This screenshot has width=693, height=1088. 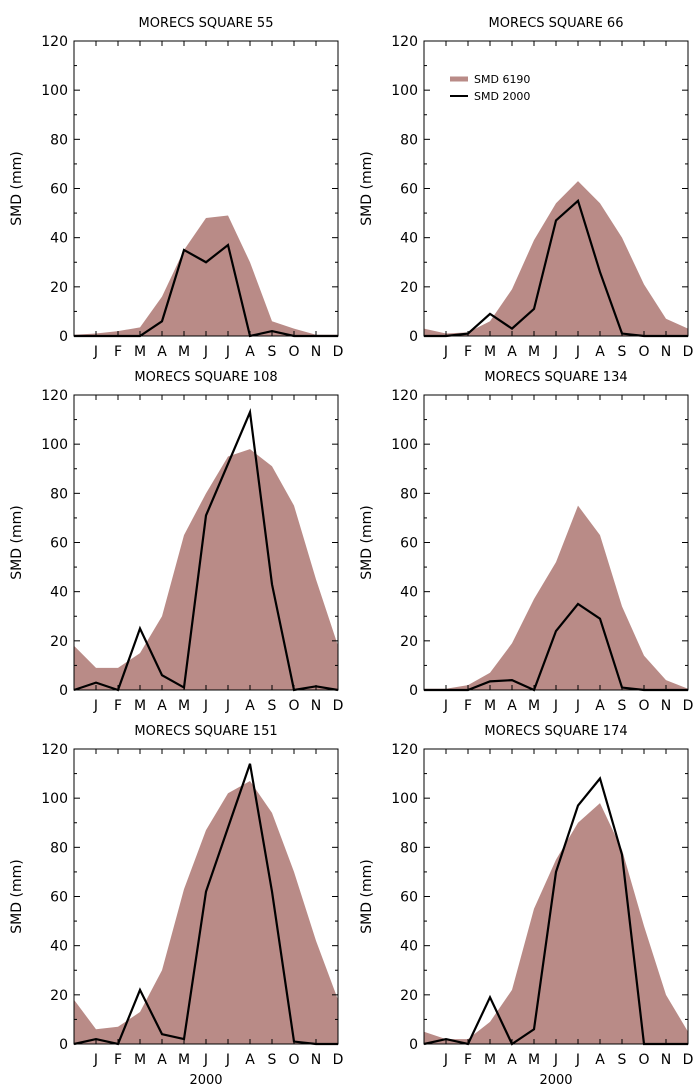 I want to click on chart-title: MORECS SQUARE 134, so click(x=555, y=377).